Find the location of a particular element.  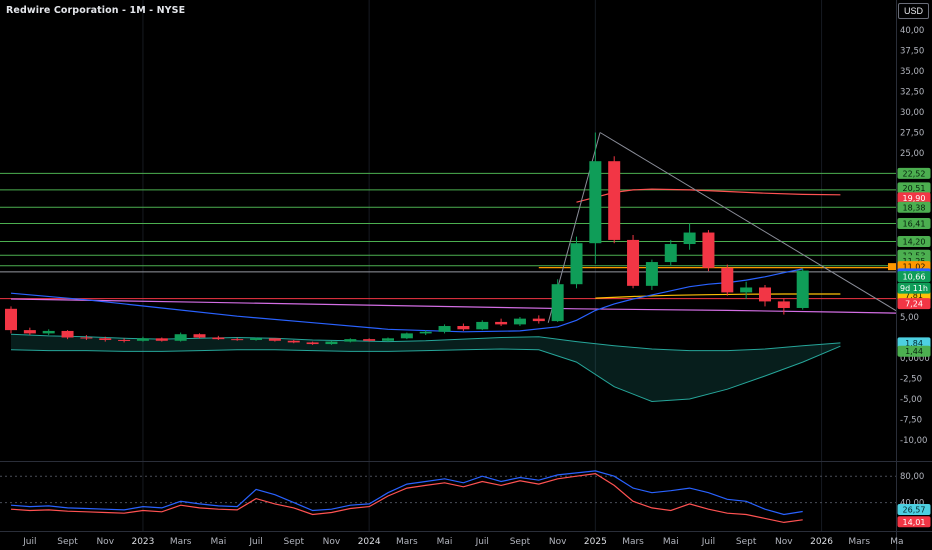

svg-text: 18,38 is located at coordinates (914, 207).